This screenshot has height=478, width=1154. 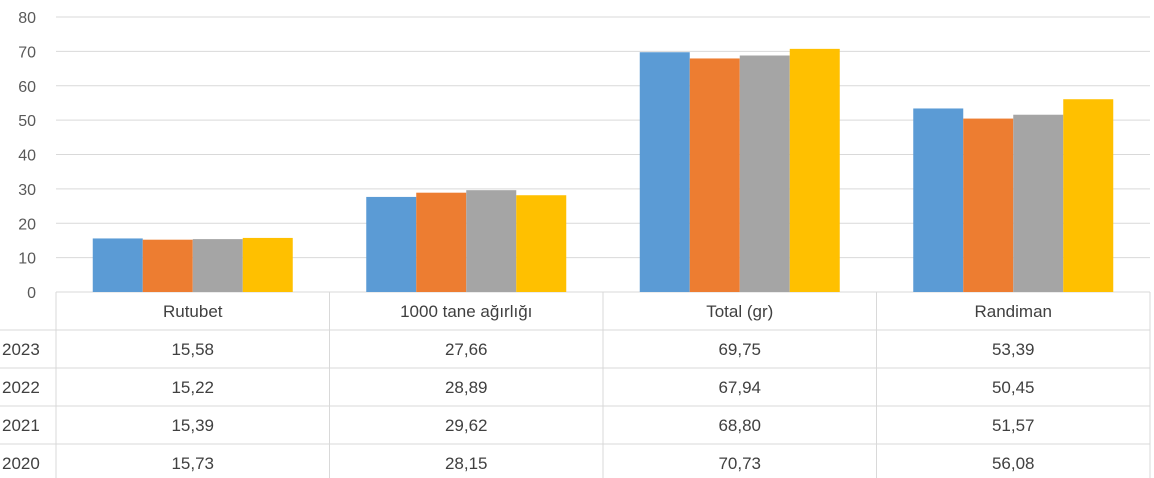 What do you see at coordinates (21, 425) in the screenshot?
I see `series-label-2021: 2021` at bounding box center [21, 425].